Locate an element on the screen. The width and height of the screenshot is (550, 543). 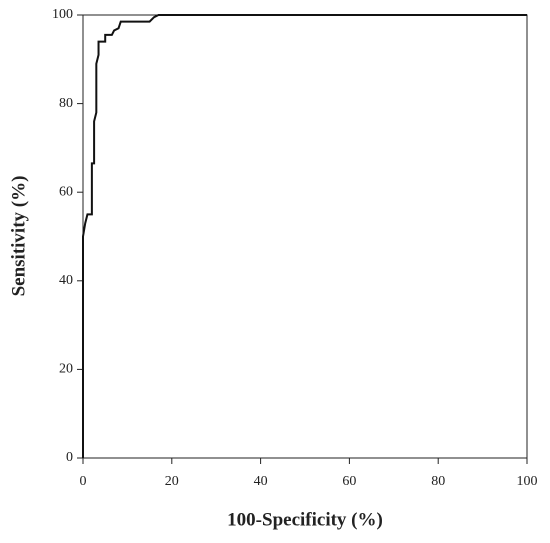
y-tick-label: 0 is located at coordinates (69, 457).